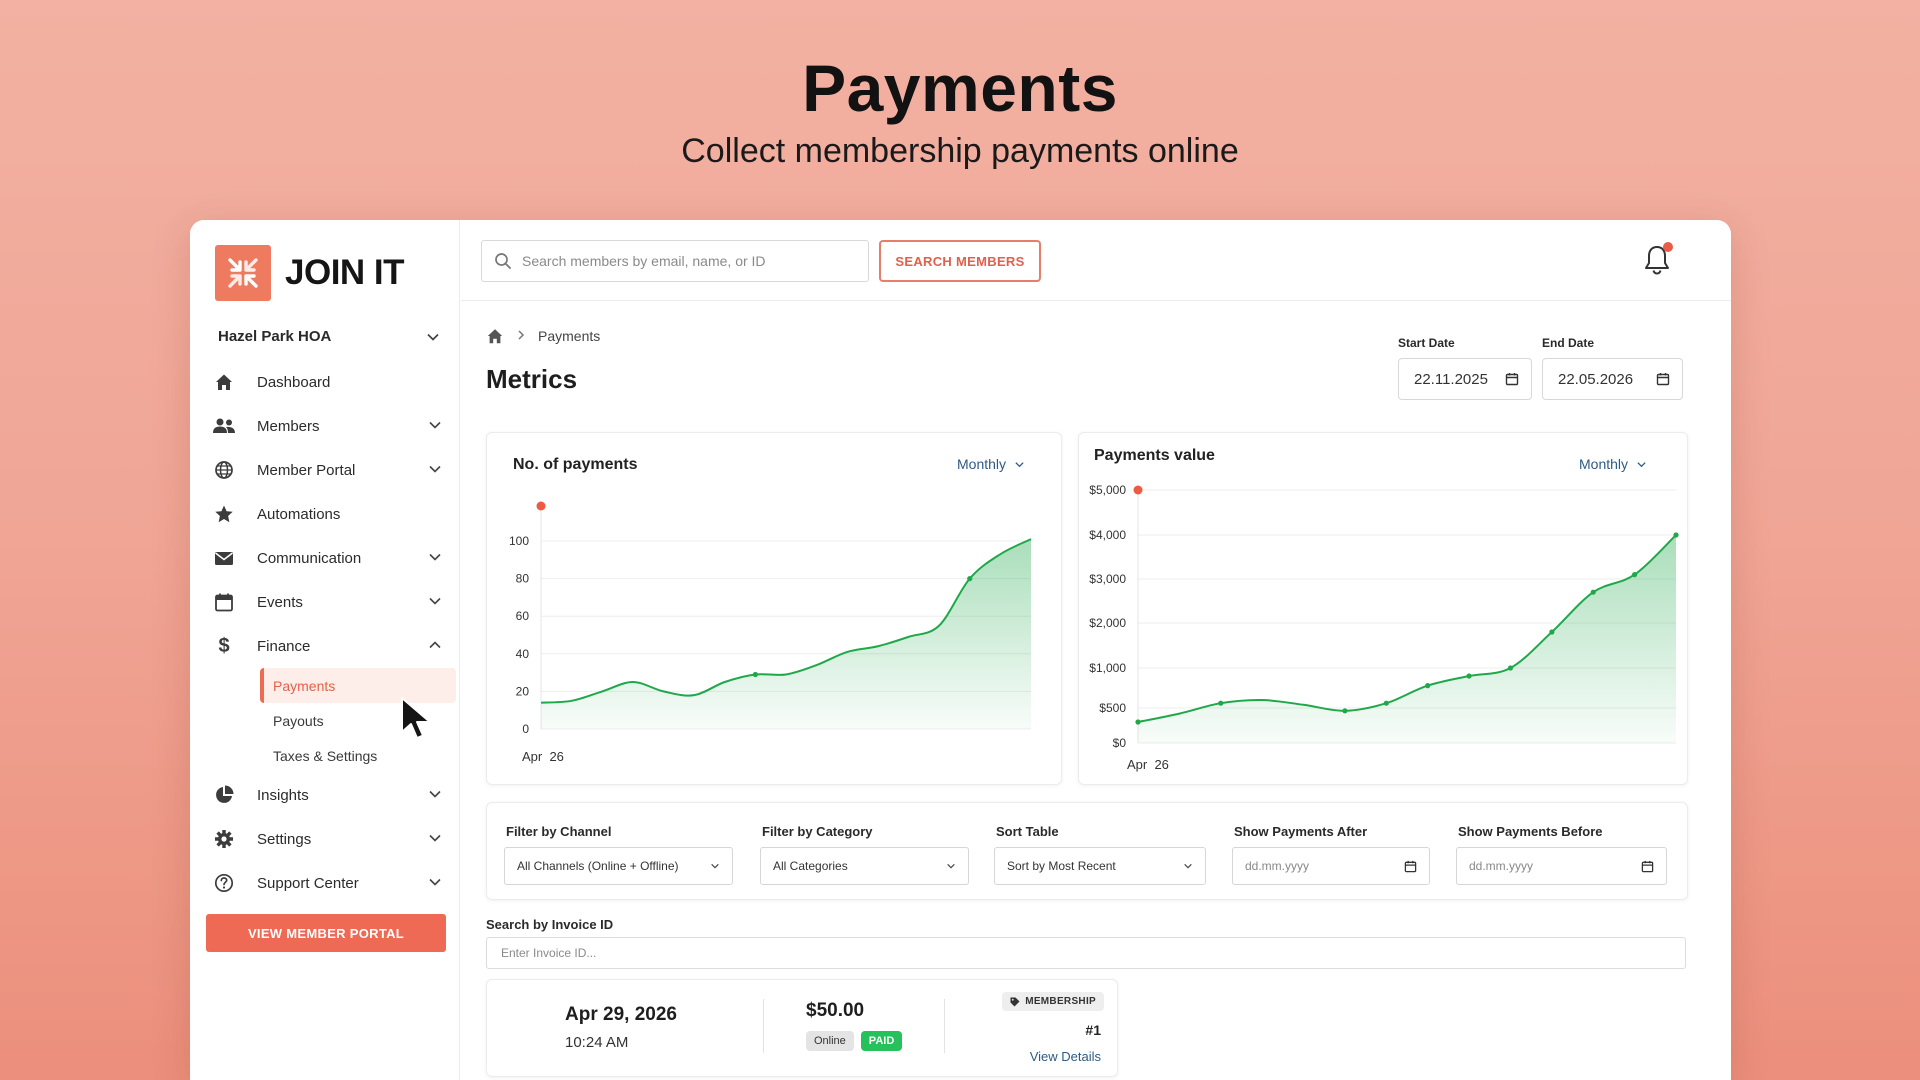 Image resolution: width=1920 pixels, height=1080 pixels. Describe the element at coordinates (1093, 1030) in the screenshot. I see `payment-number: #1` at that location.